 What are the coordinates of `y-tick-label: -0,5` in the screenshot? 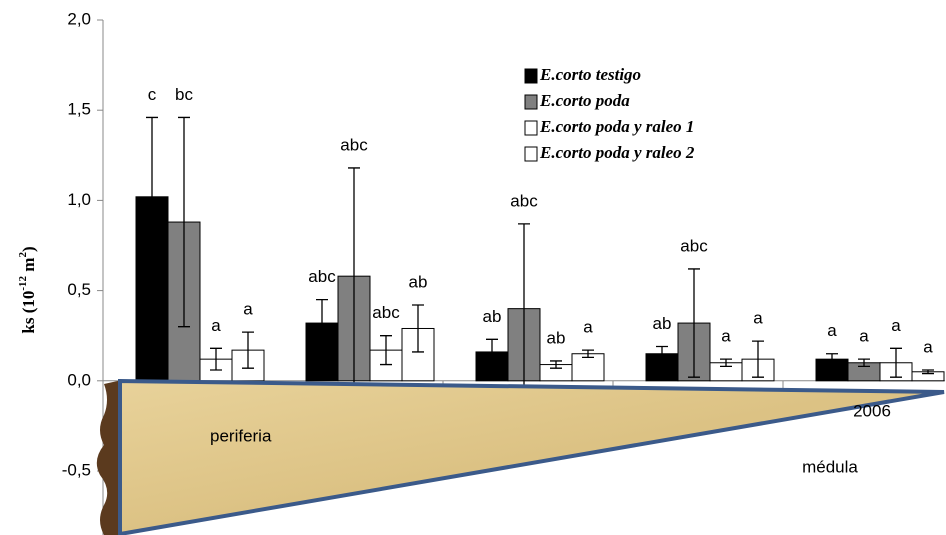 It's located at (76, 469).